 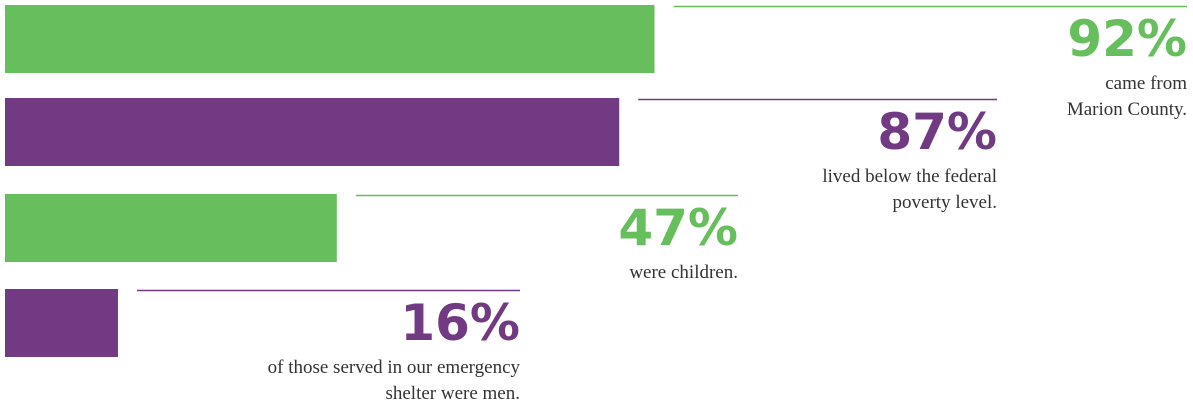 What do you see at coordinates (1127, 39) in the screenshot?
I see `value-label: 92%` at bounding box center [1127, 39].